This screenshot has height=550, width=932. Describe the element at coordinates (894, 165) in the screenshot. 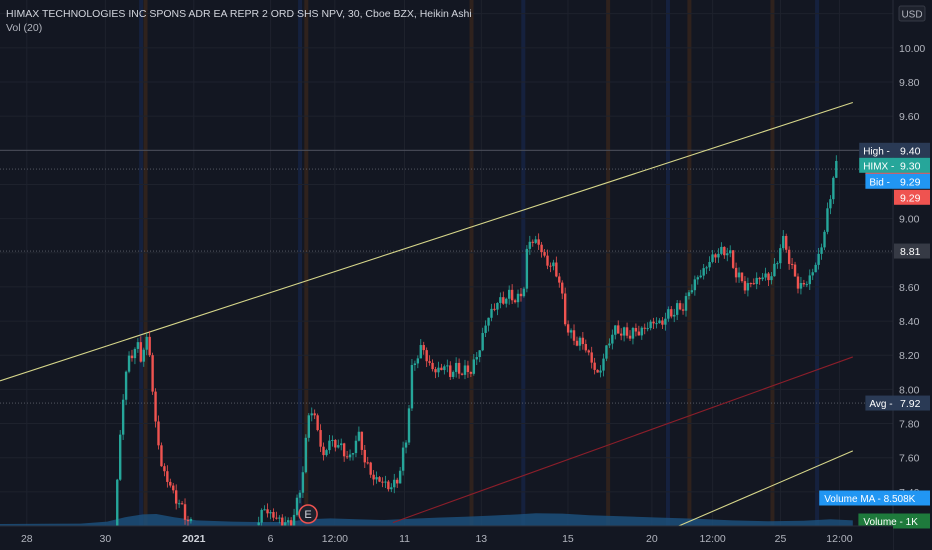

I see `price-label-symbol: HIMX - 9.30` at that location.